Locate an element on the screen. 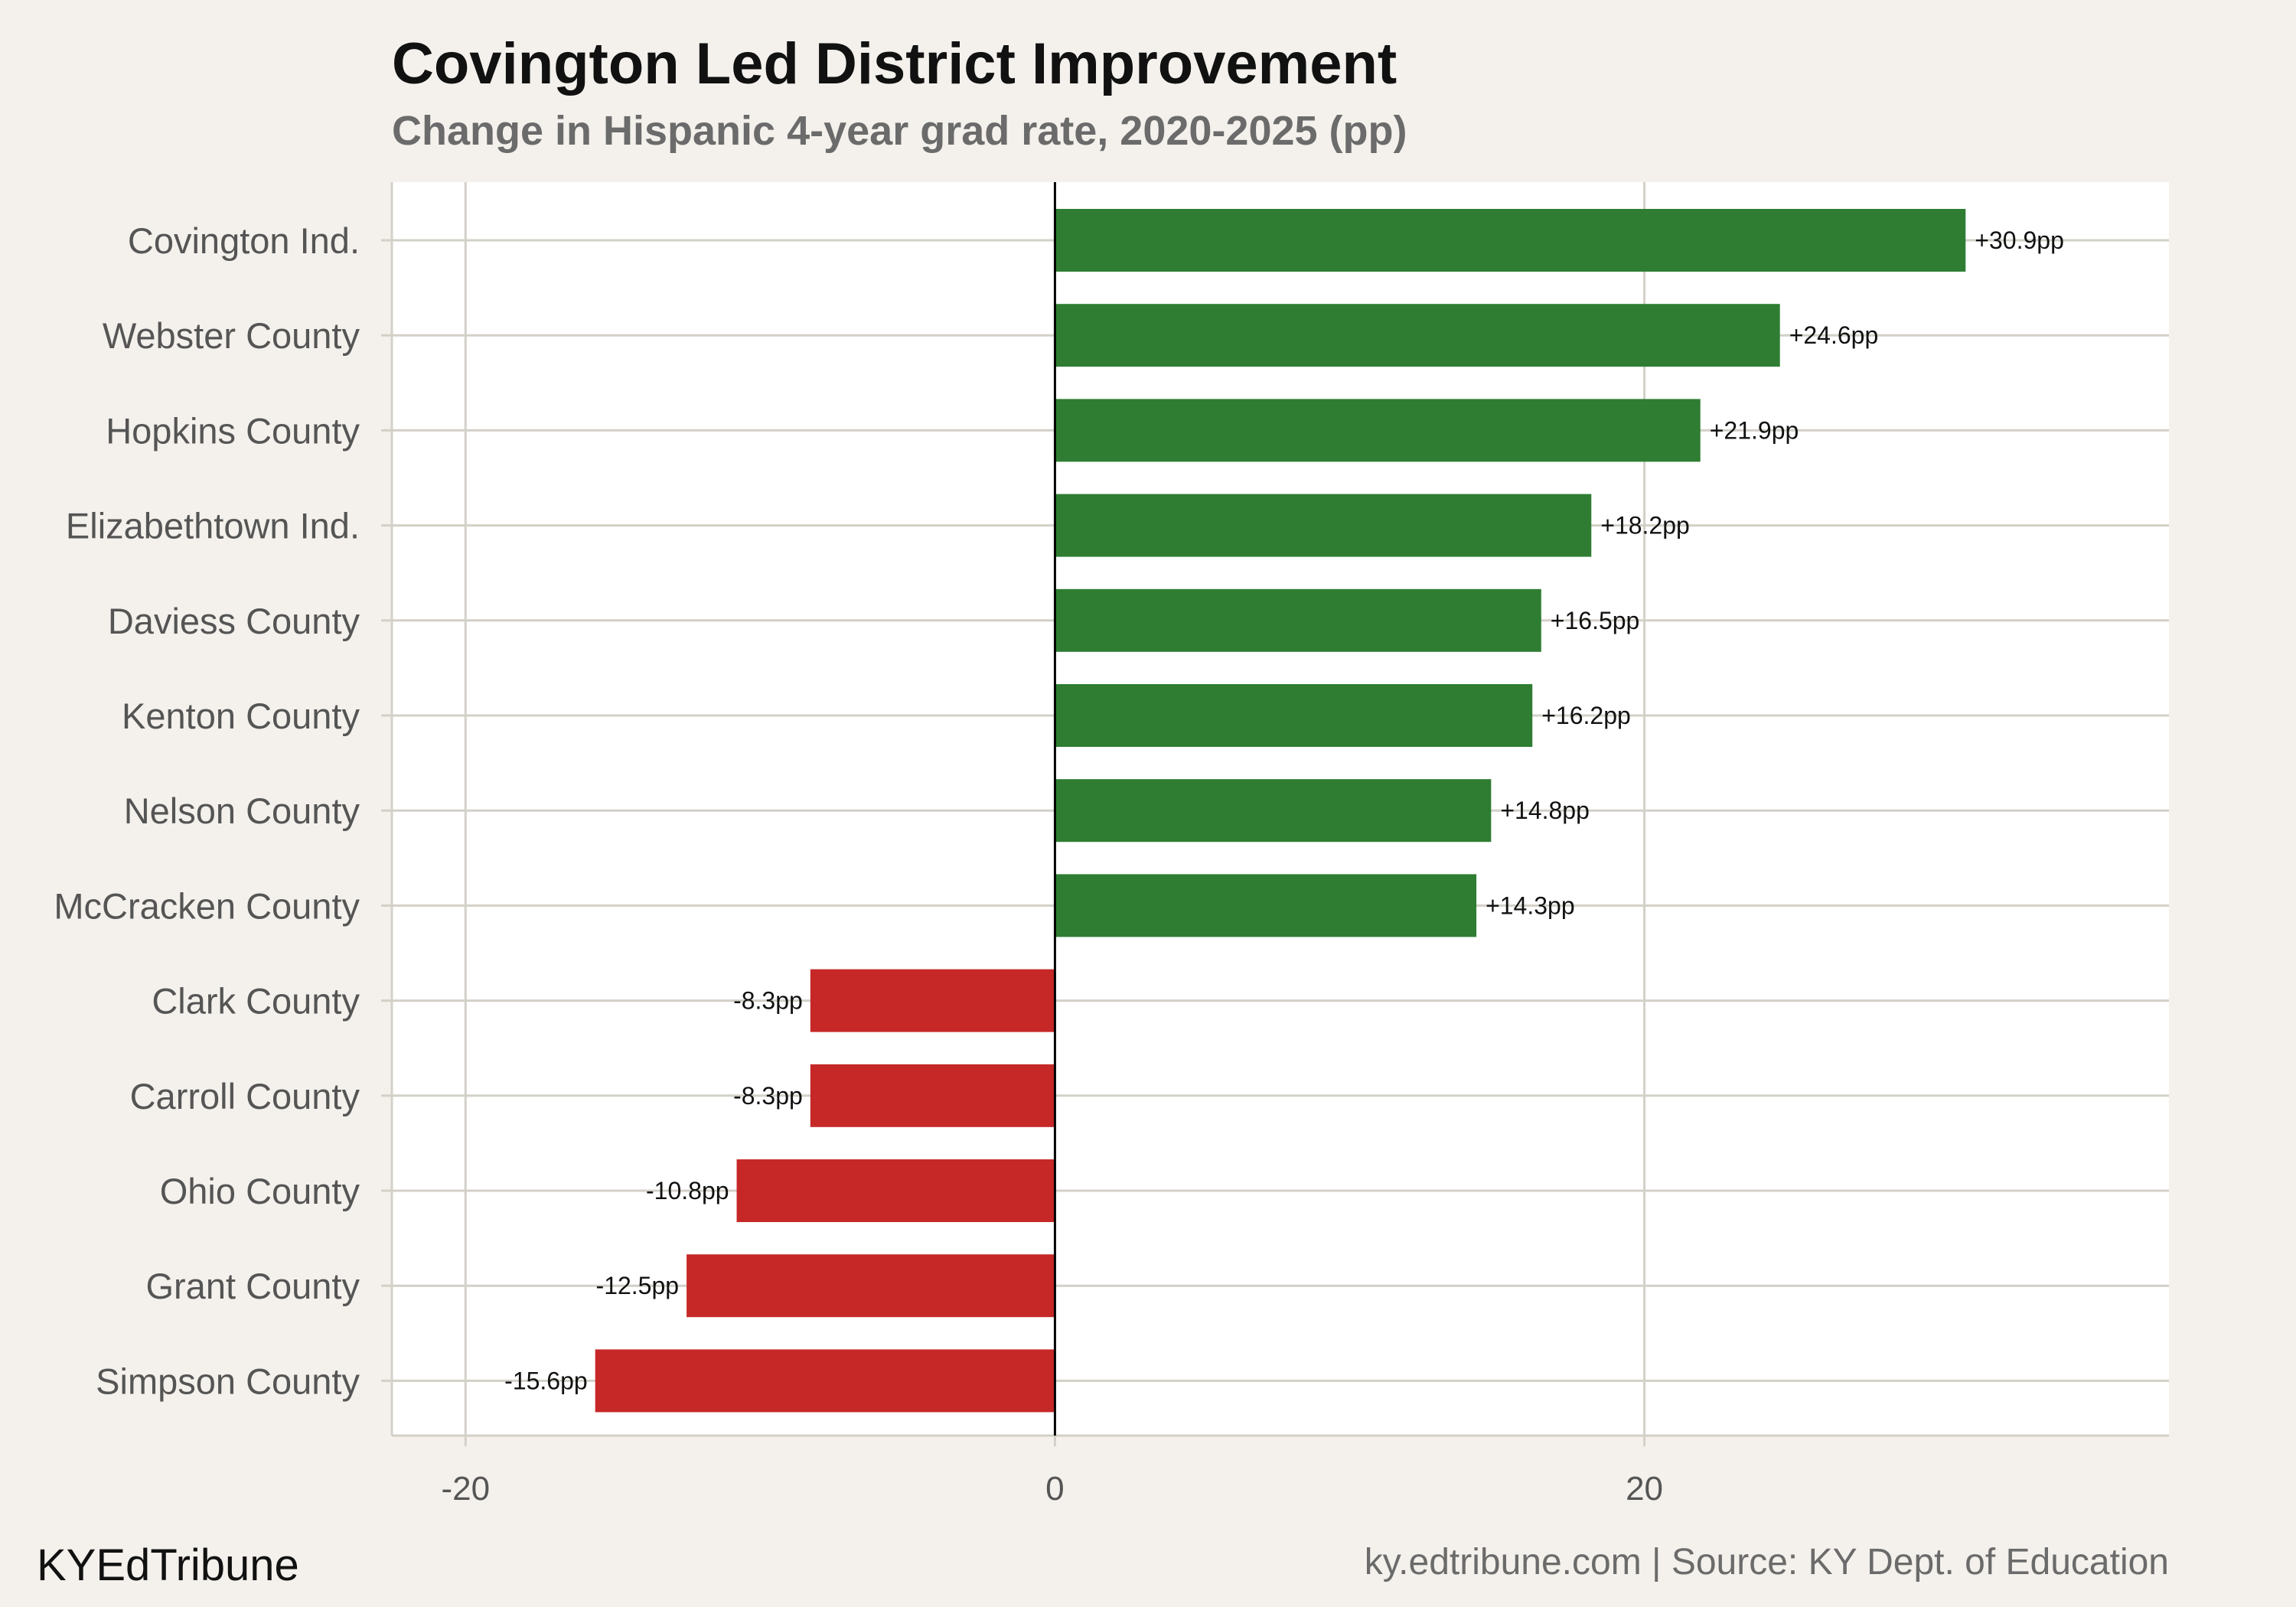 This screenshot has width=2296, height=1607. x-tick-label: 0 is located at coordinates (1054, 1489).